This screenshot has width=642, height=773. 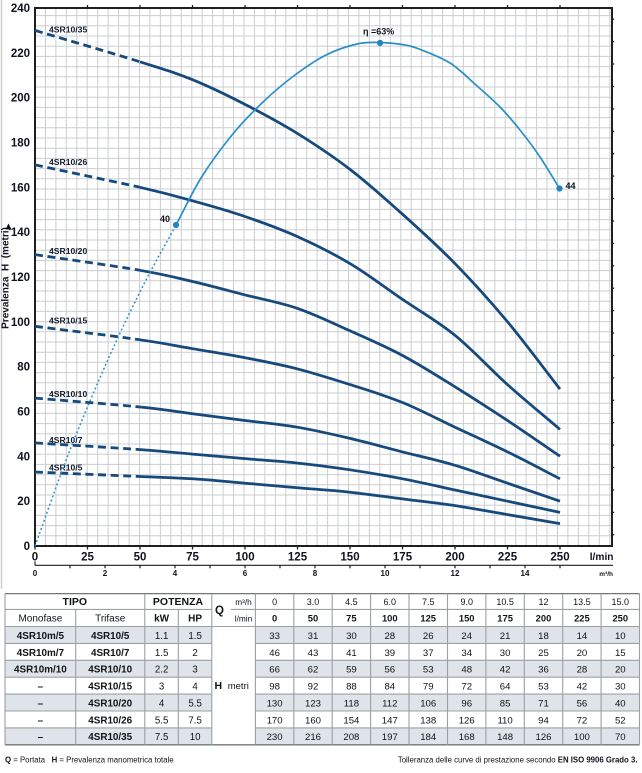 I want to click on svg-text: 240, so click(x=20, y=9).